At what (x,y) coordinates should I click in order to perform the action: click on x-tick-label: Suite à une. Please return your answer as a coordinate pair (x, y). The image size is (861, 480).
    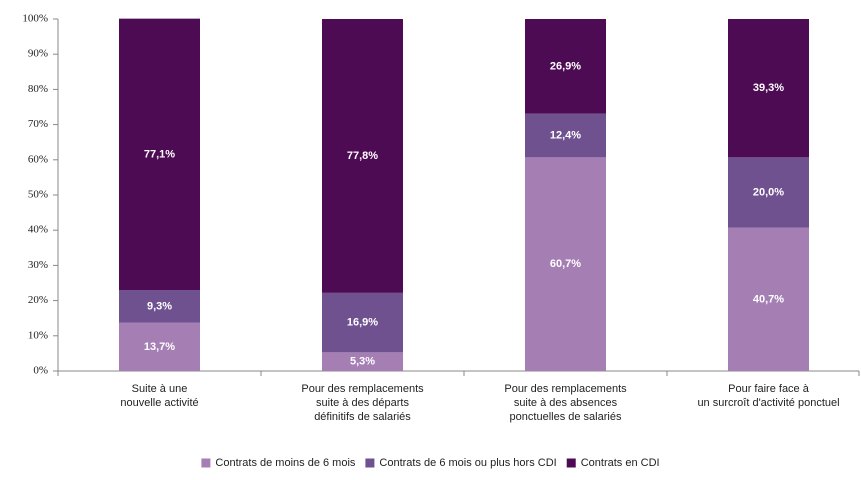
    Looking at the image, I should click on (160, 389).